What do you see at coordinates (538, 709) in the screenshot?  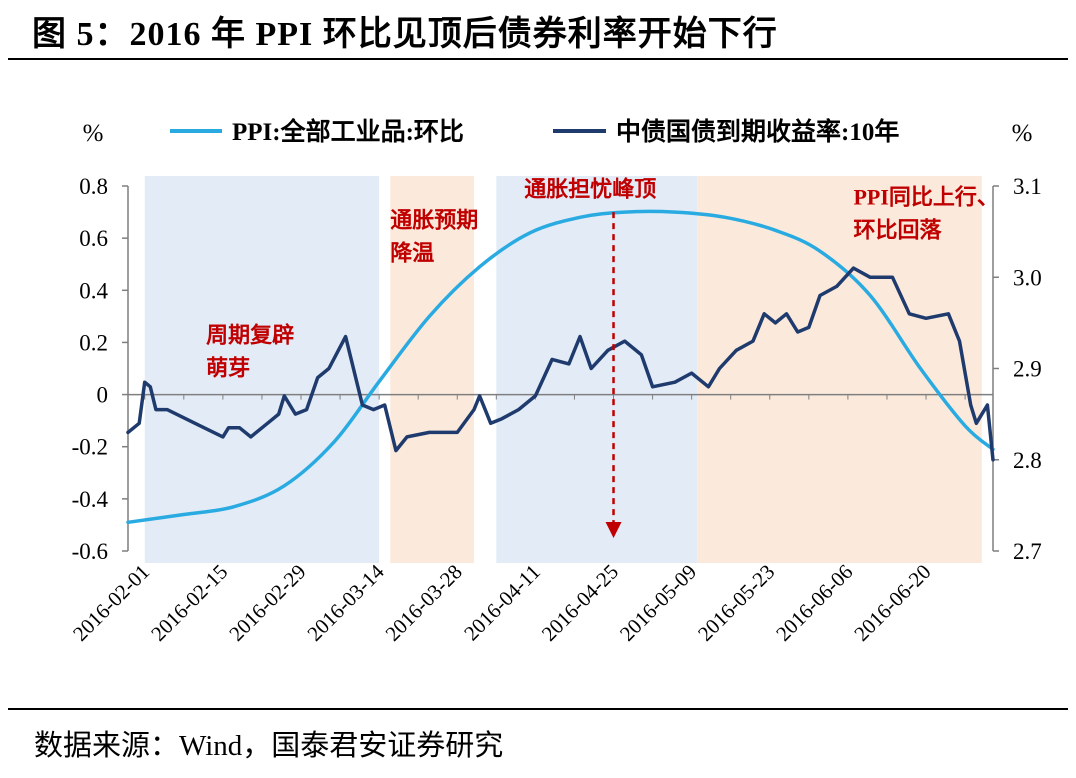 I see `source-rule` at bounding box center [538, 709].